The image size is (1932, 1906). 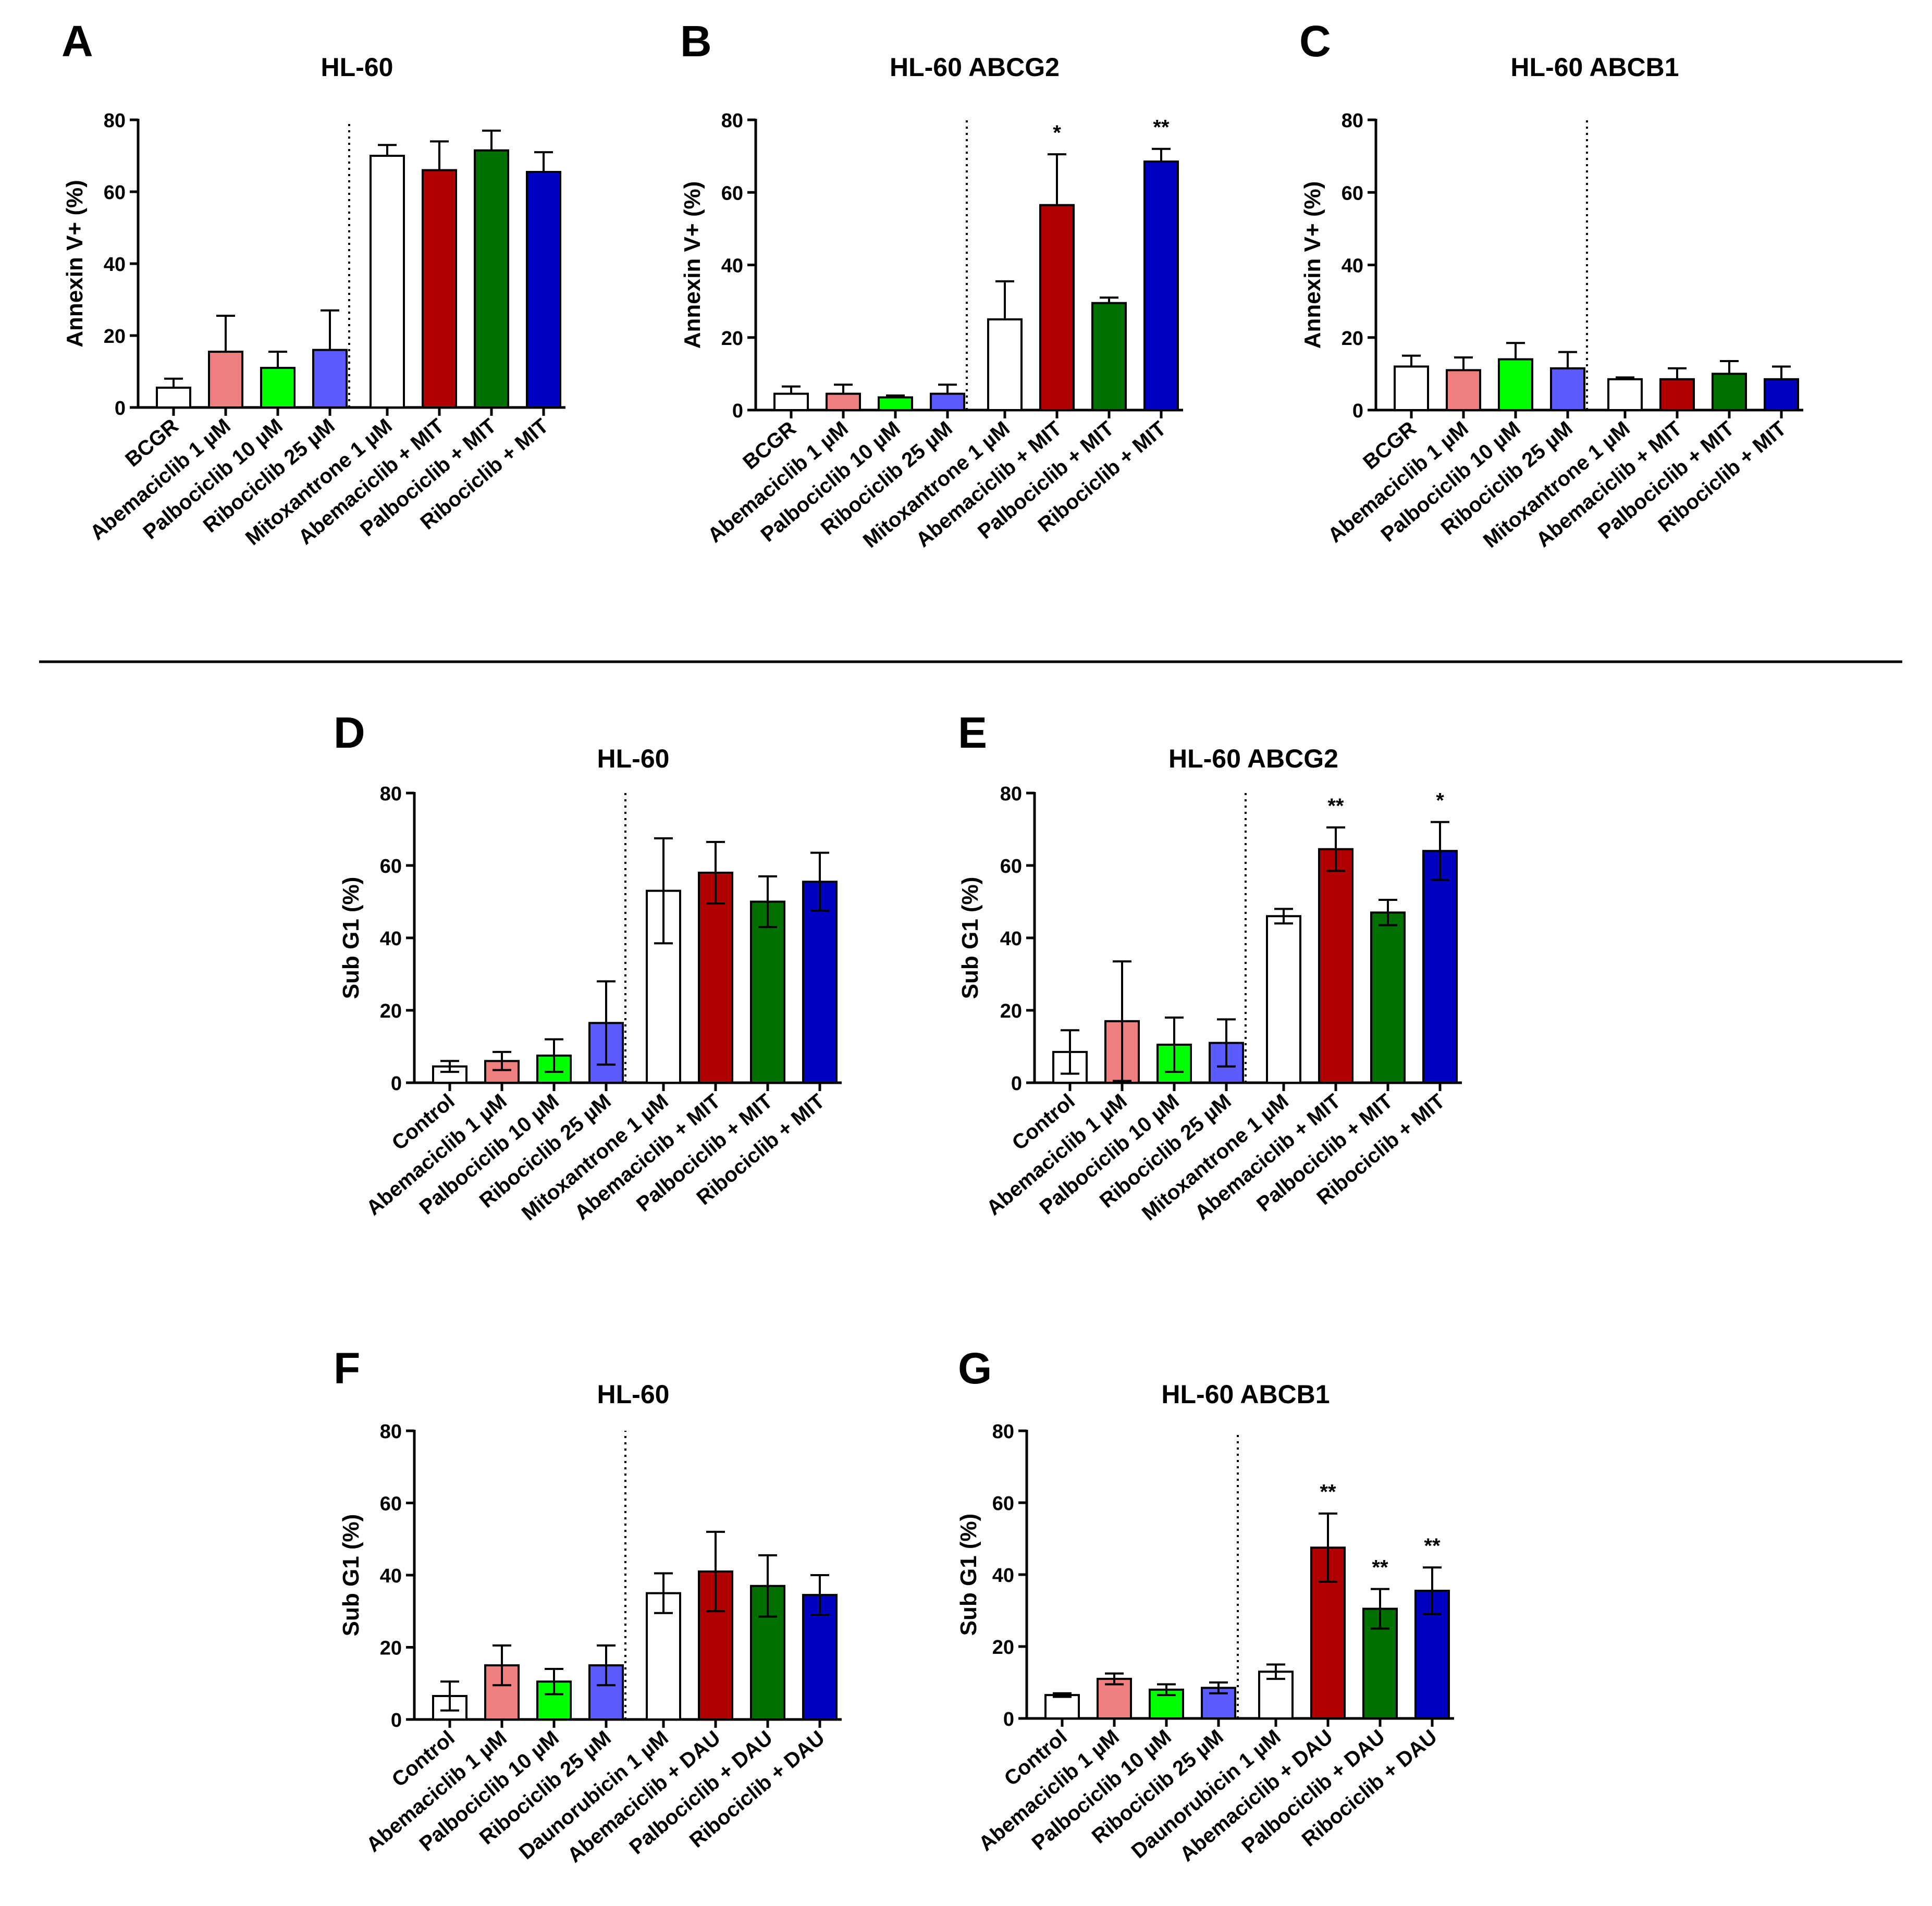 I want to click on panel-letter: G, so click(x=975, y=1368).